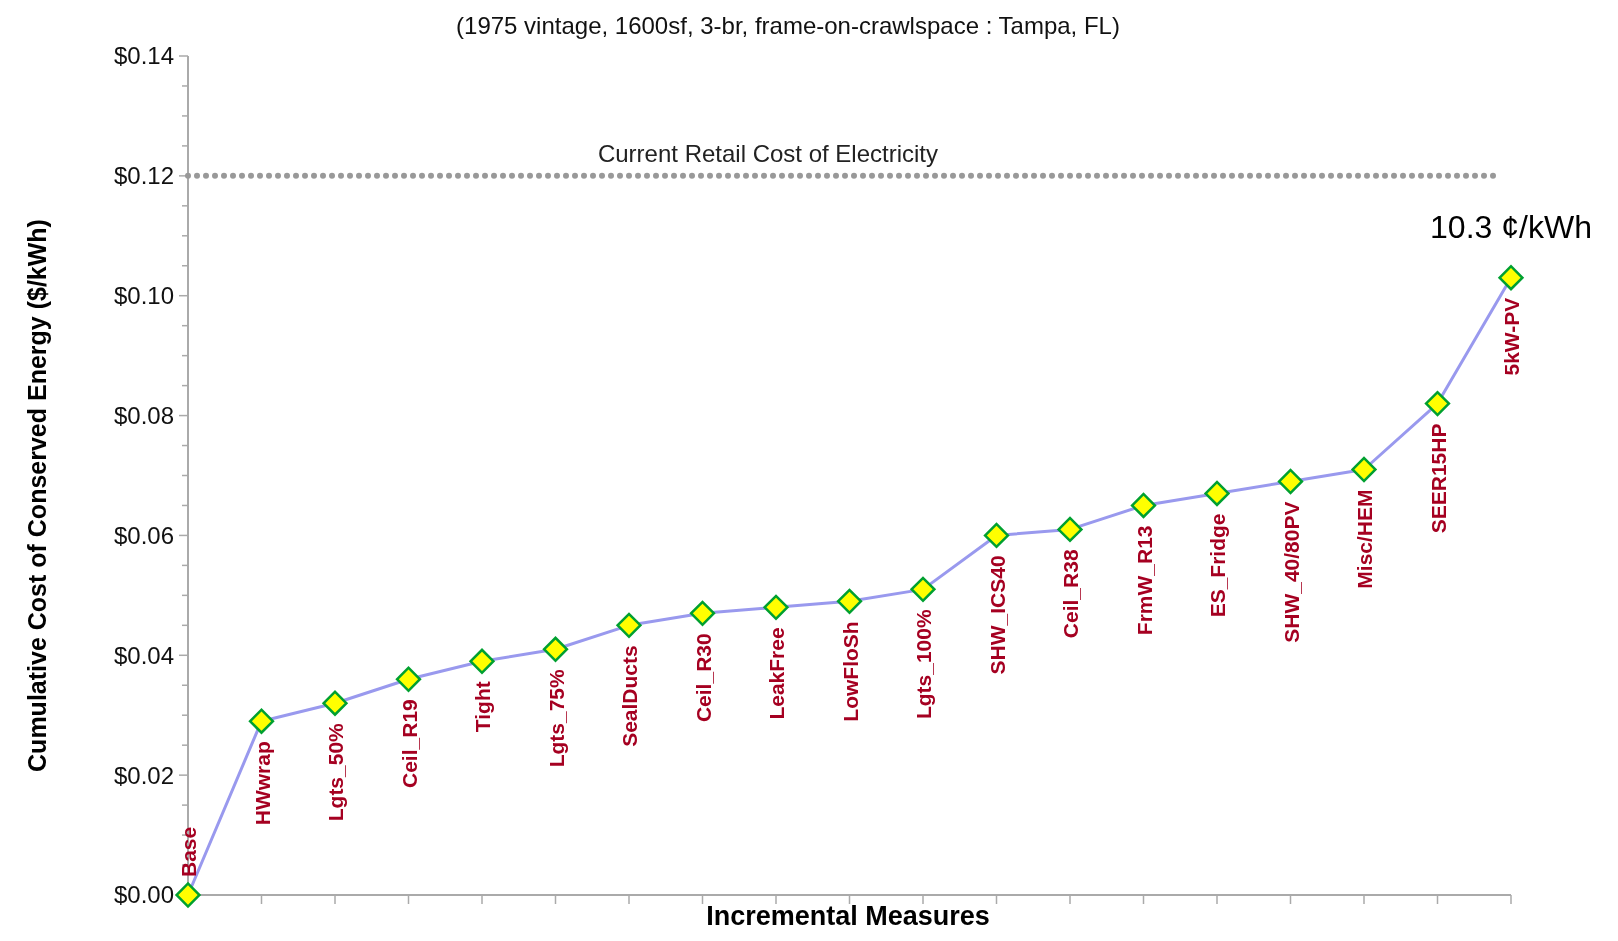  I want to click on x-tick-label: Base, so click(188, 851).